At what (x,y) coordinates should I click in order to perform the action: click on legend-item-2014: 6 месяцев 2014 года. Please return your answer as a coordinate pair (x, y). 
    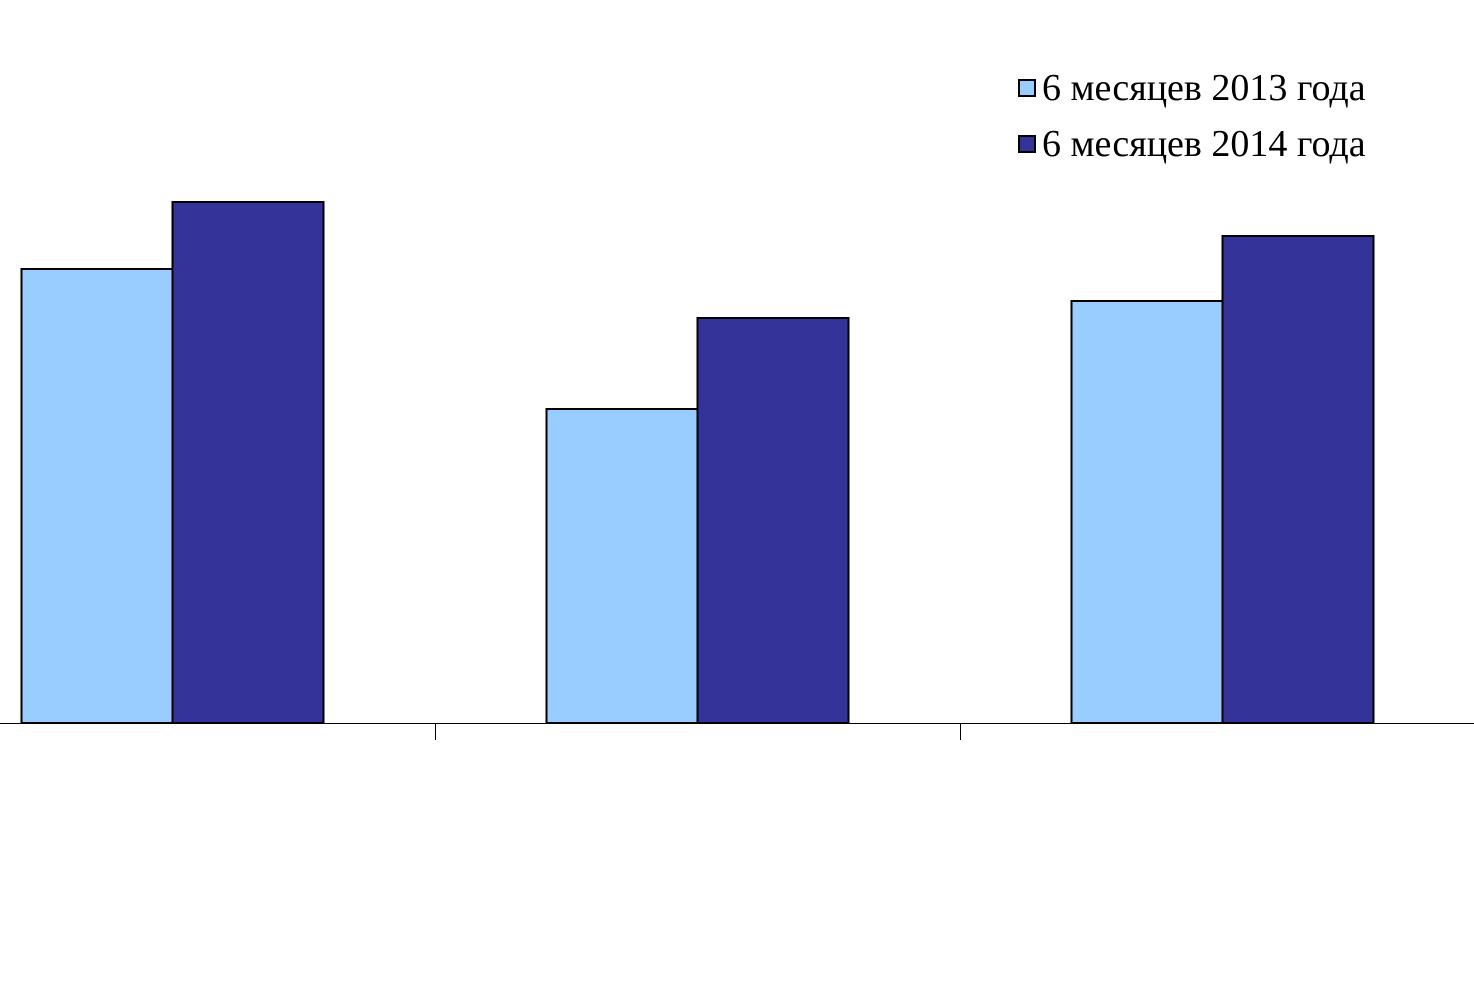
    Looking at the image, I should click on (1238, 144).